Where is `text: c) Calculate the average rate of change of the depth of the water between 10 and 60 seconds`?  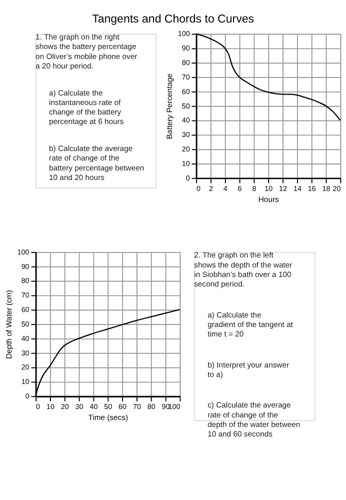 text: c) Calculate the average rate of change of the depth of the water between 10 and 60 seconds is located at coordinates (254, 419).